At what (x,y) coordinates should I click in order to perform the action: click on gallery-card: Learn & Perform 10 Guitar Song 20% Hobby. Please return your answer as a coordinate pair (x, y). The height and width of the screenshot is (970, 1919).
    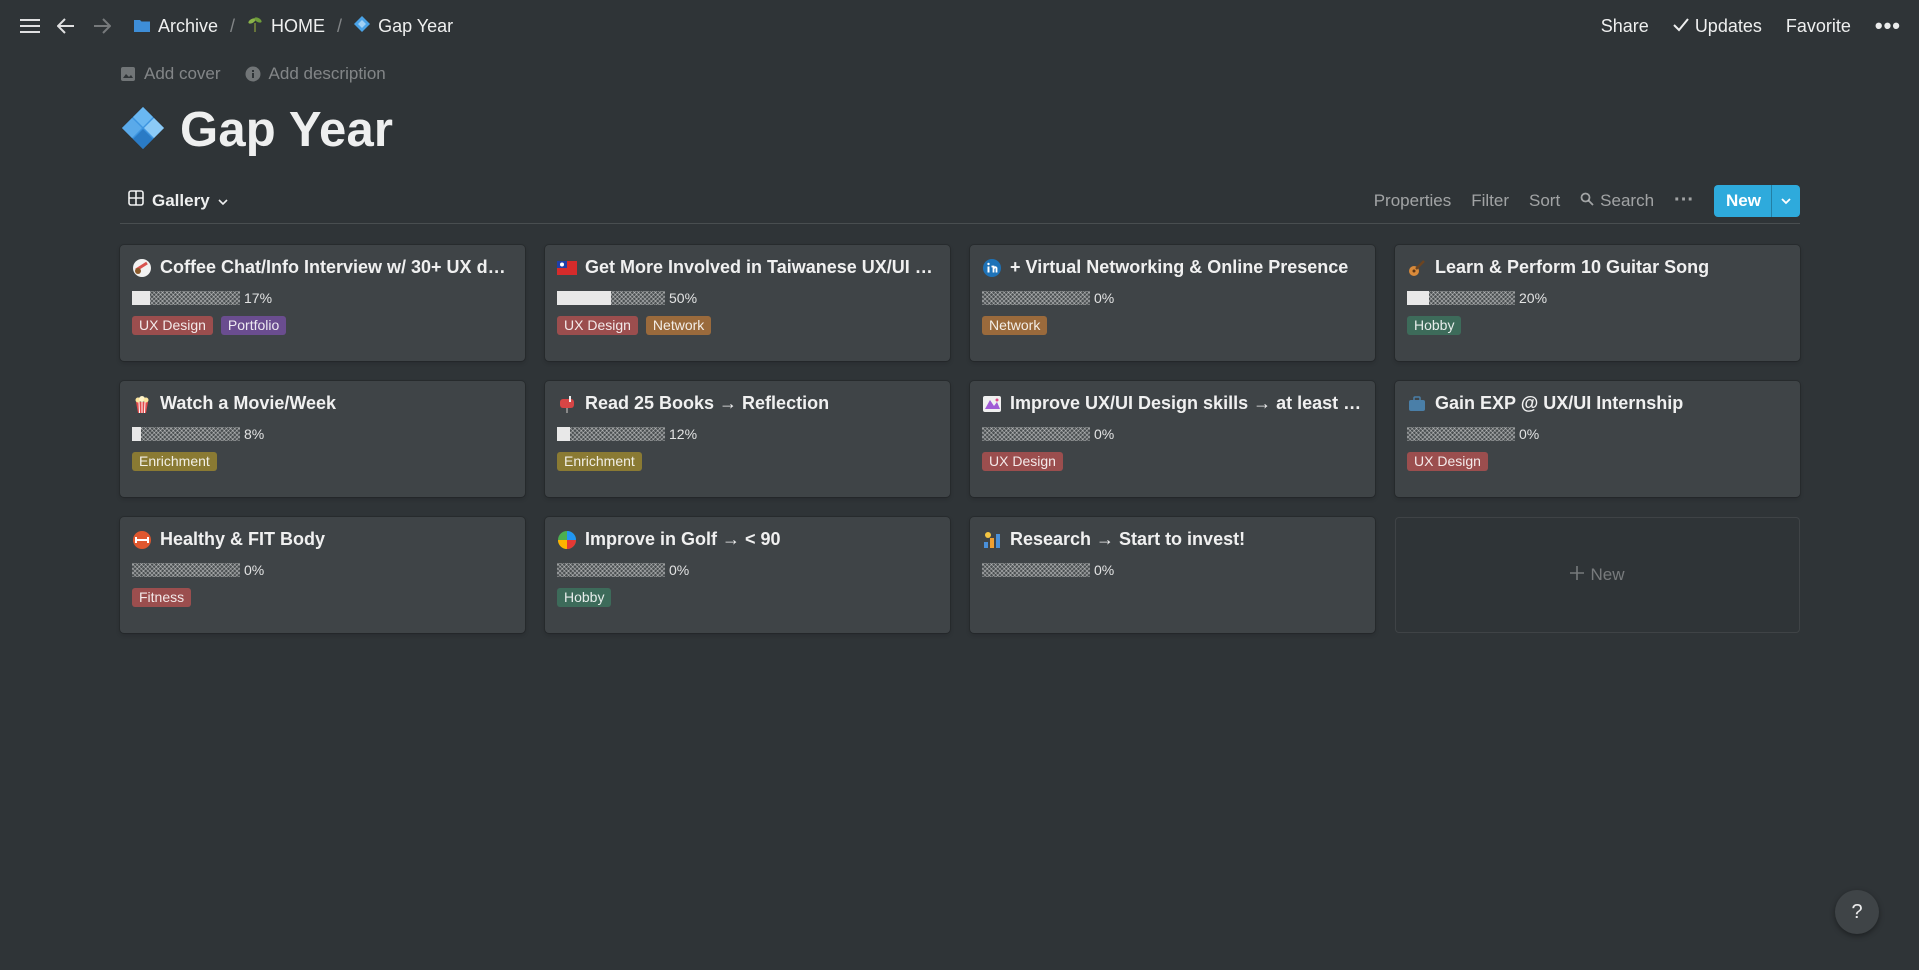
    Looking at the image, I should click on (1597, 303).